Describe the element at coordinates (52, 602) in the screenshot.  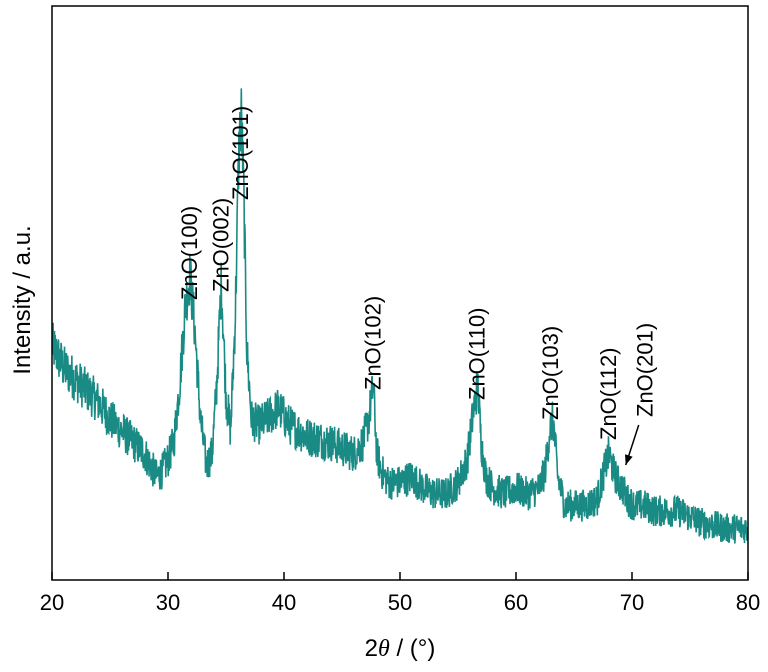
I see `x-tick-label: 20` at that location.